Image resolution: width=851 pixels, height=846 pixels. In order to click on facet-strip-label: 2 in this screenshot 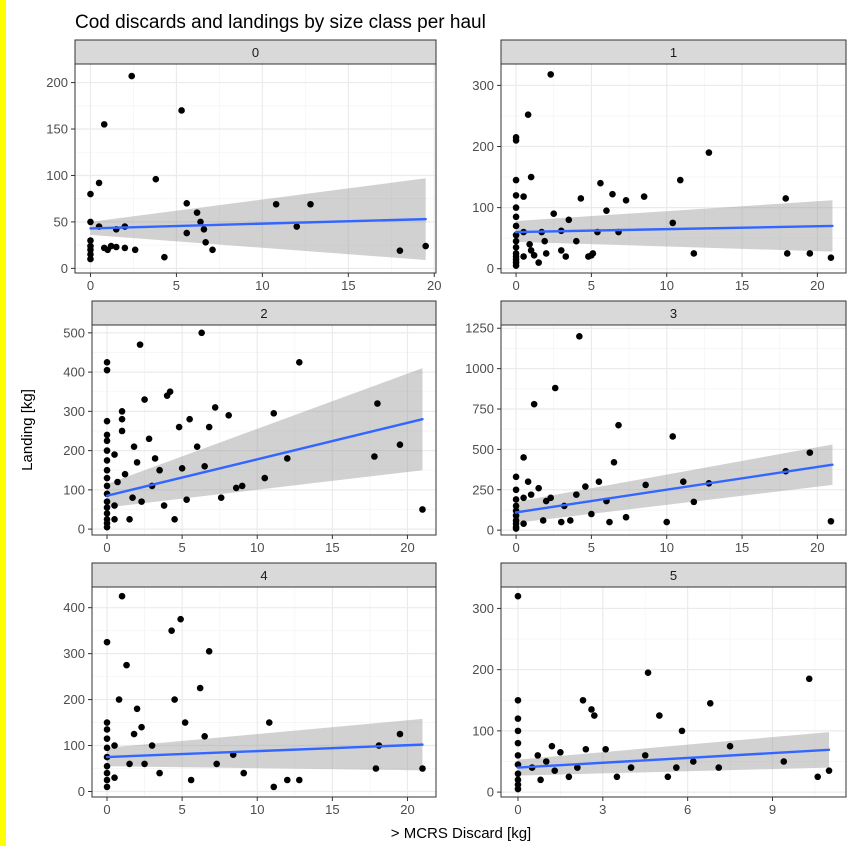, I will do `click(263, 313)`.